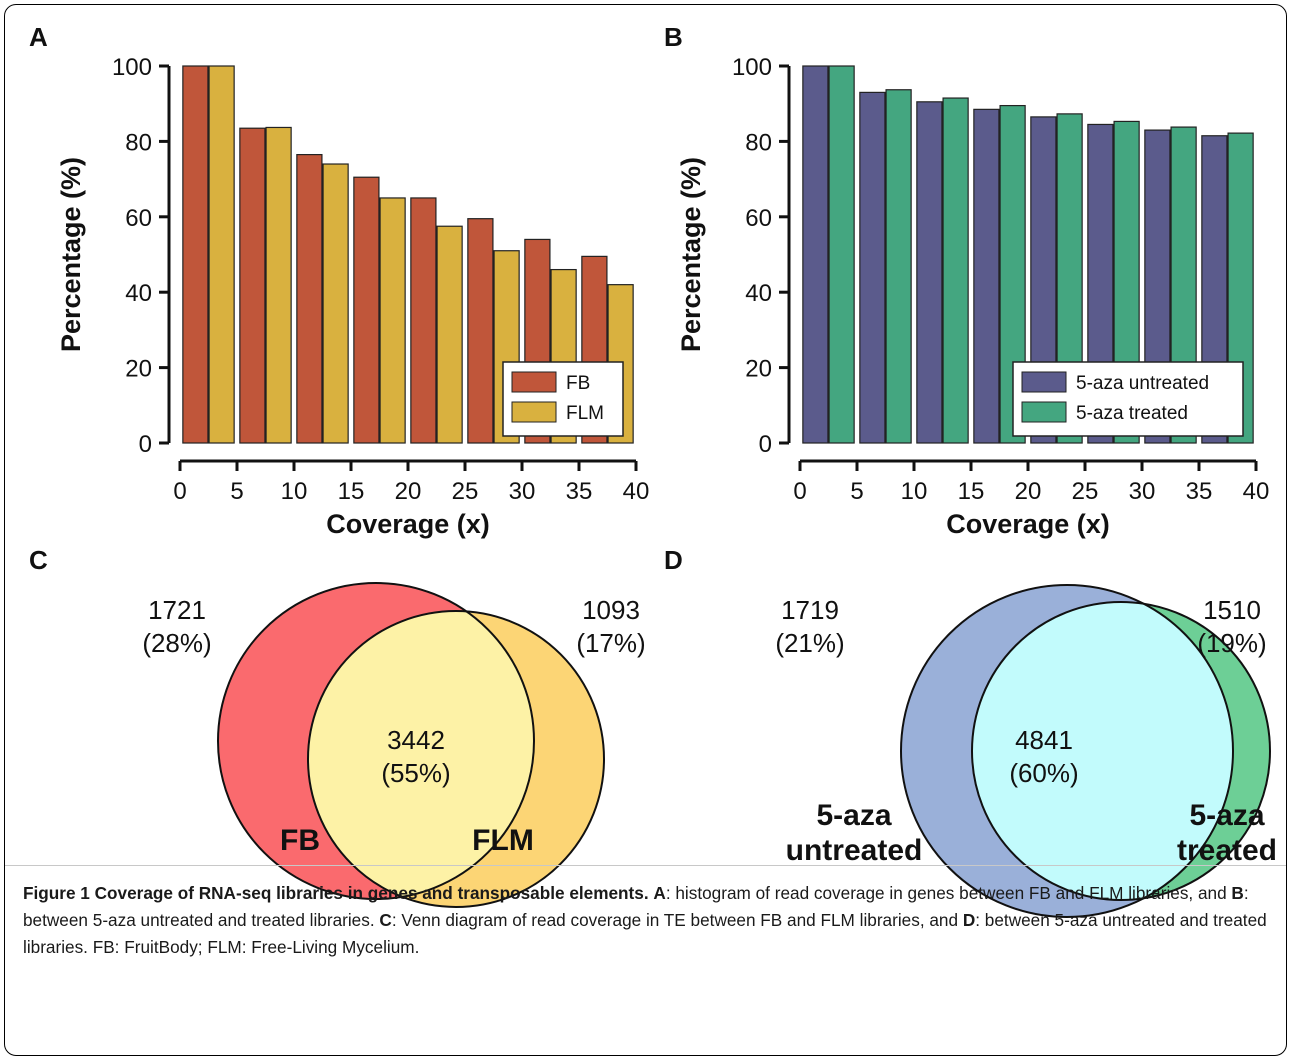 This screenshot has width=1293, height=1060. Describe the element at coordinates (1142, 383) in the screenshot. I see `legend-label-b-0: 5-aza untreated` at that location.